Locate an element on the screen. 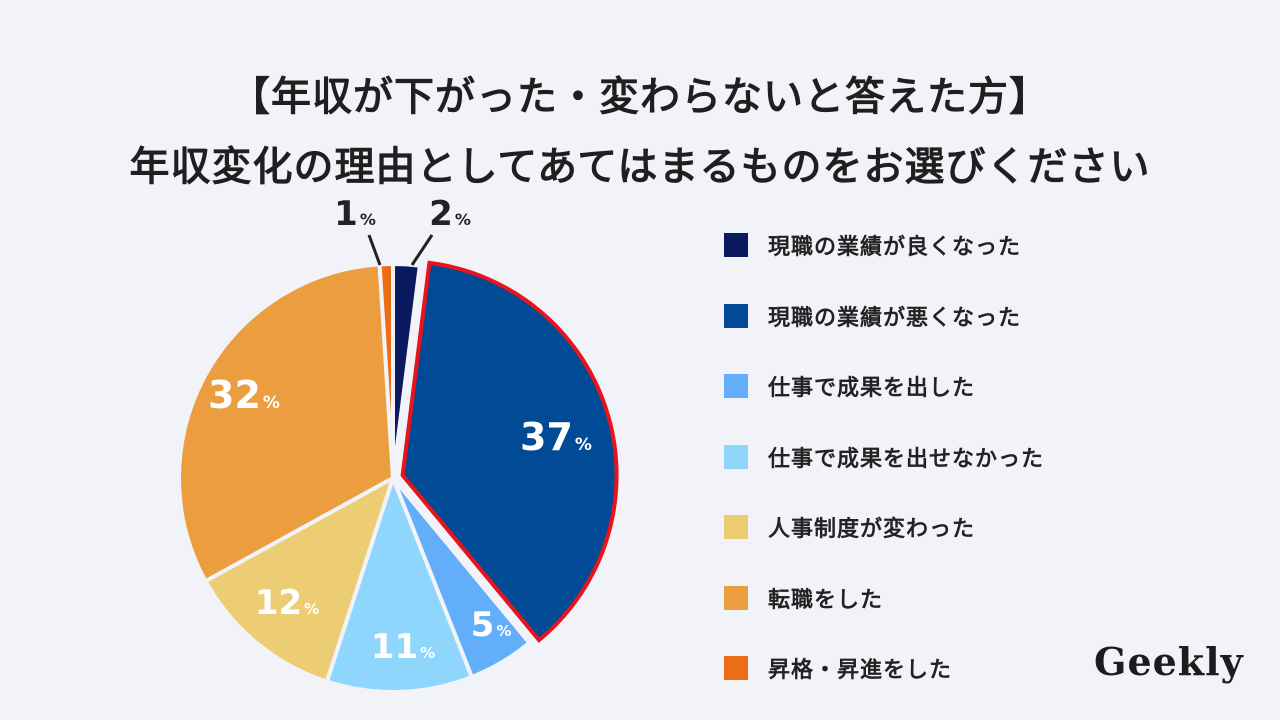  legend-item: 人事制度が変わった is located at coordinates (849, 527).